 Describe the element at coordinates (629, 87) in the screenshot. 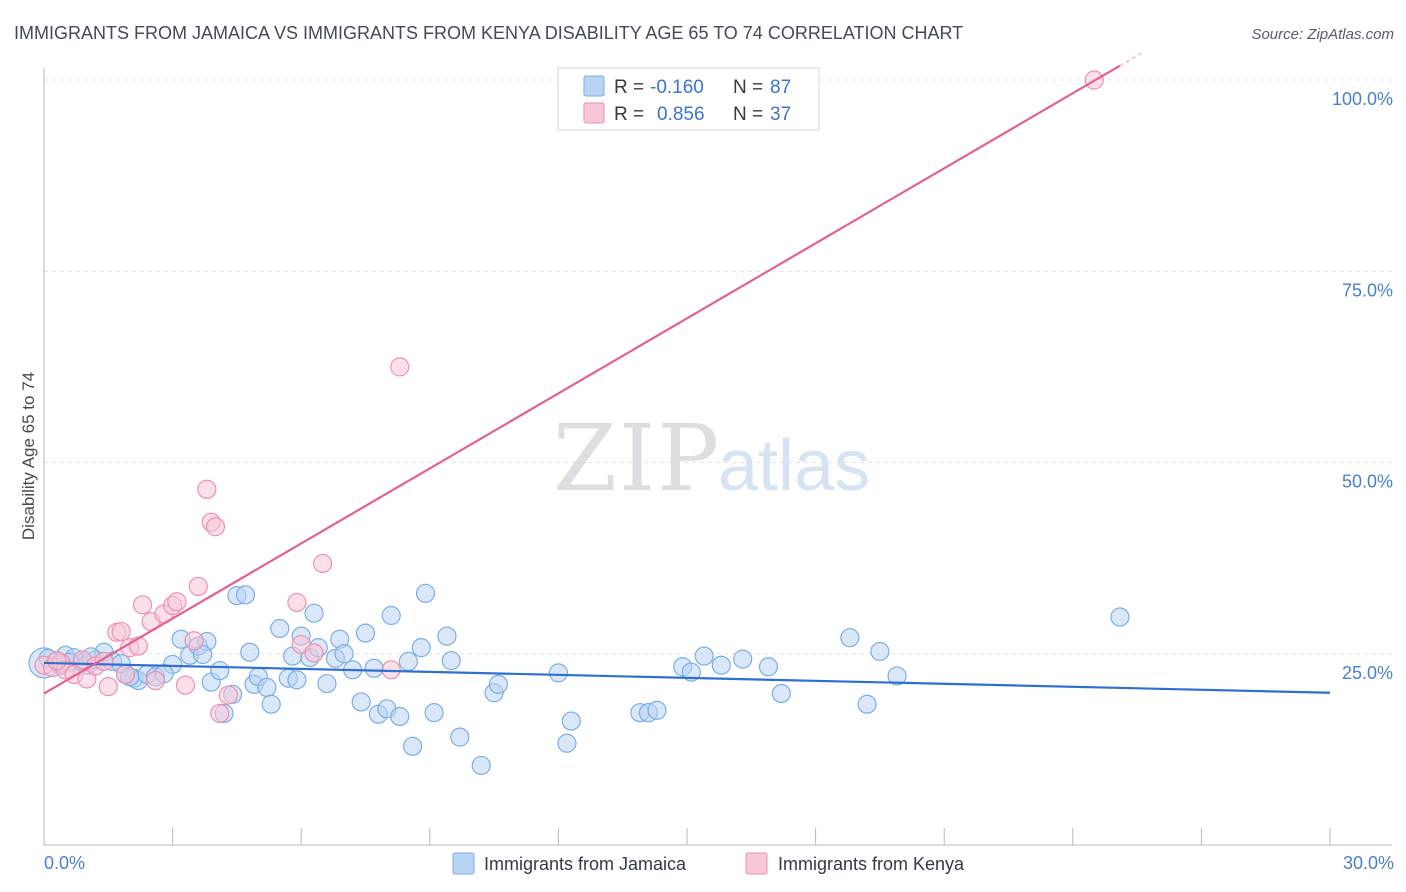

I see `legend-r-label-jamaica: R =` at that location.